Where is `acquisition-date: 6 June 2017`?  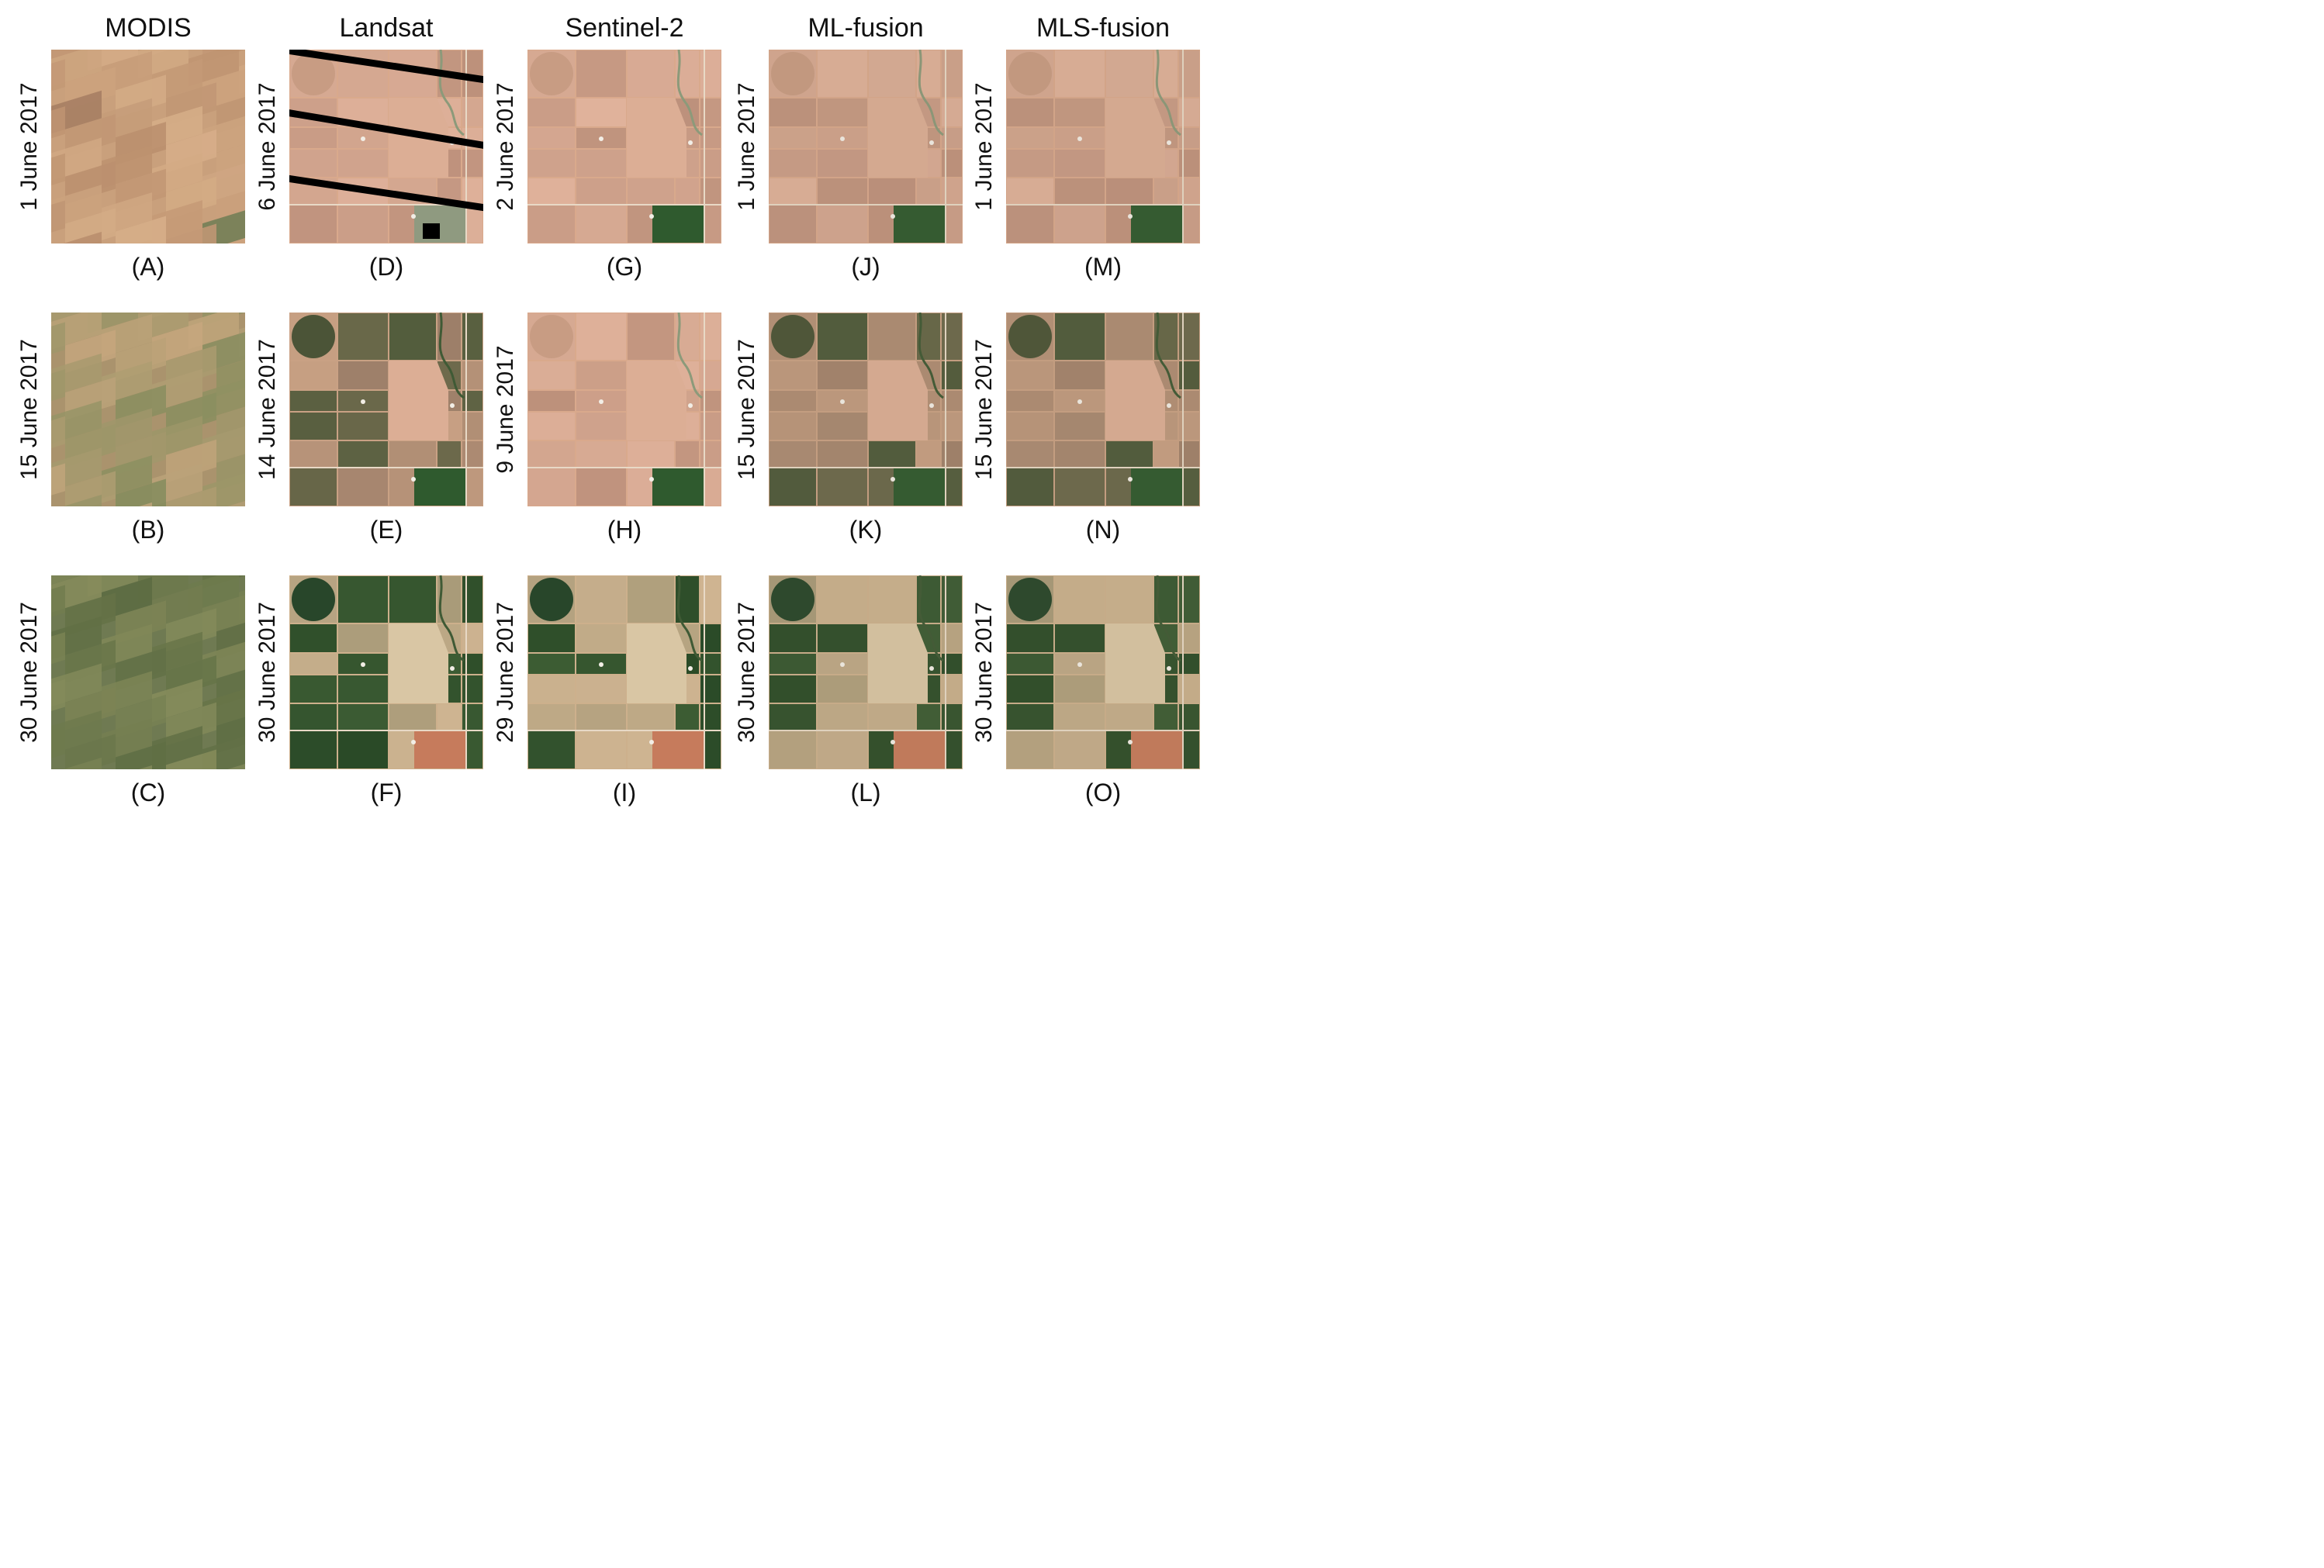
acquisition-date: 6 June 2017 is located at coordinates (267, 146).